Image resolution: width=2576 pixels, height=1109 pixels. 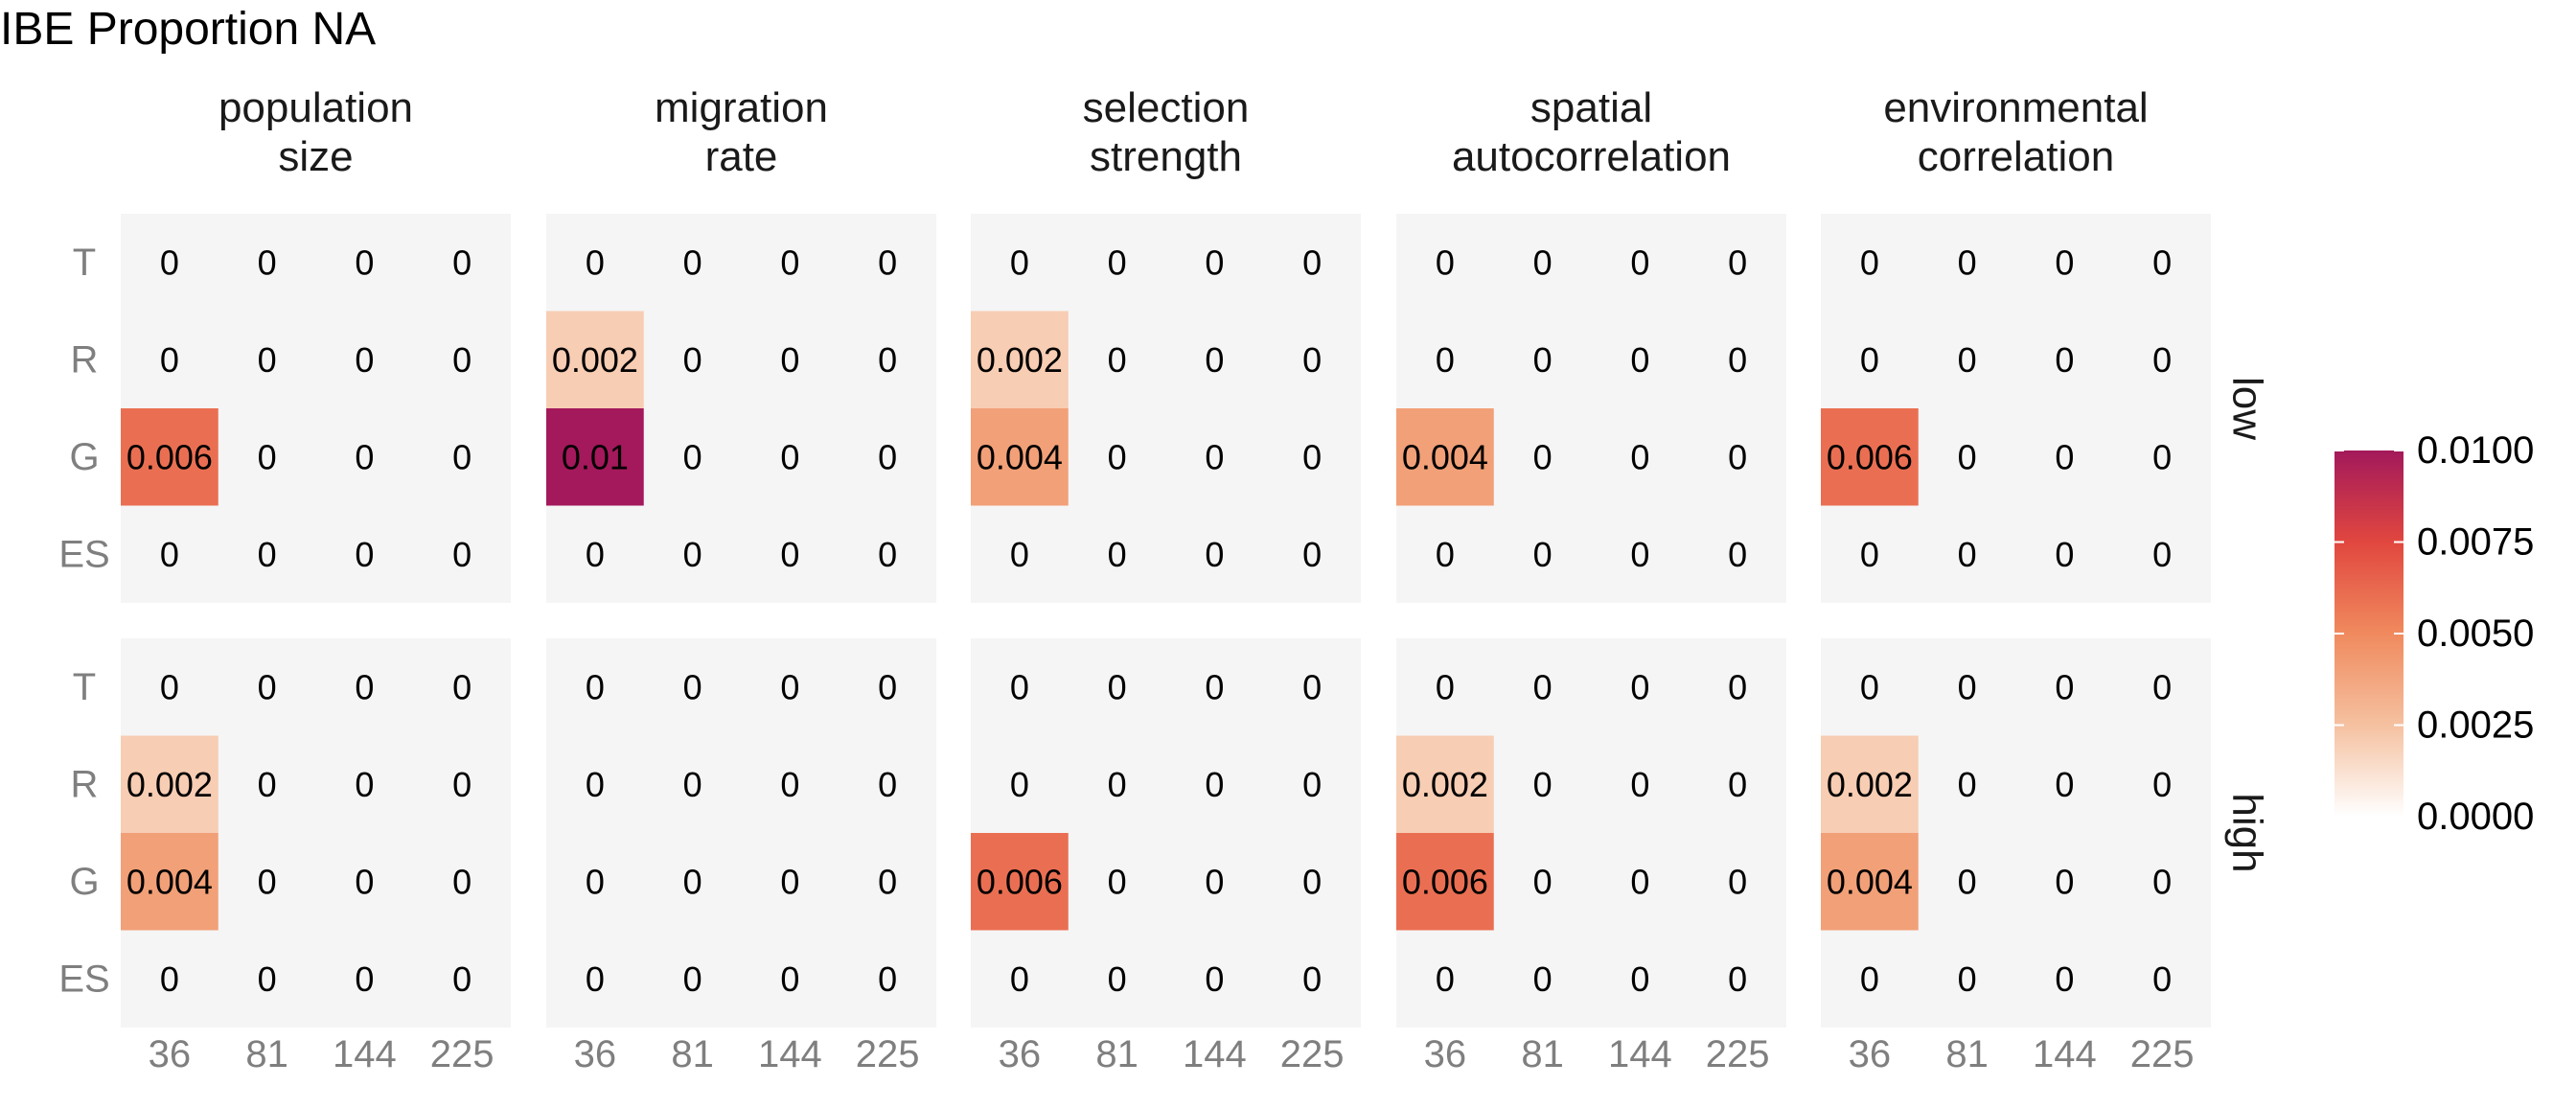 I want to click on column-strip-label: environmental, so click(x=2015, y=108).